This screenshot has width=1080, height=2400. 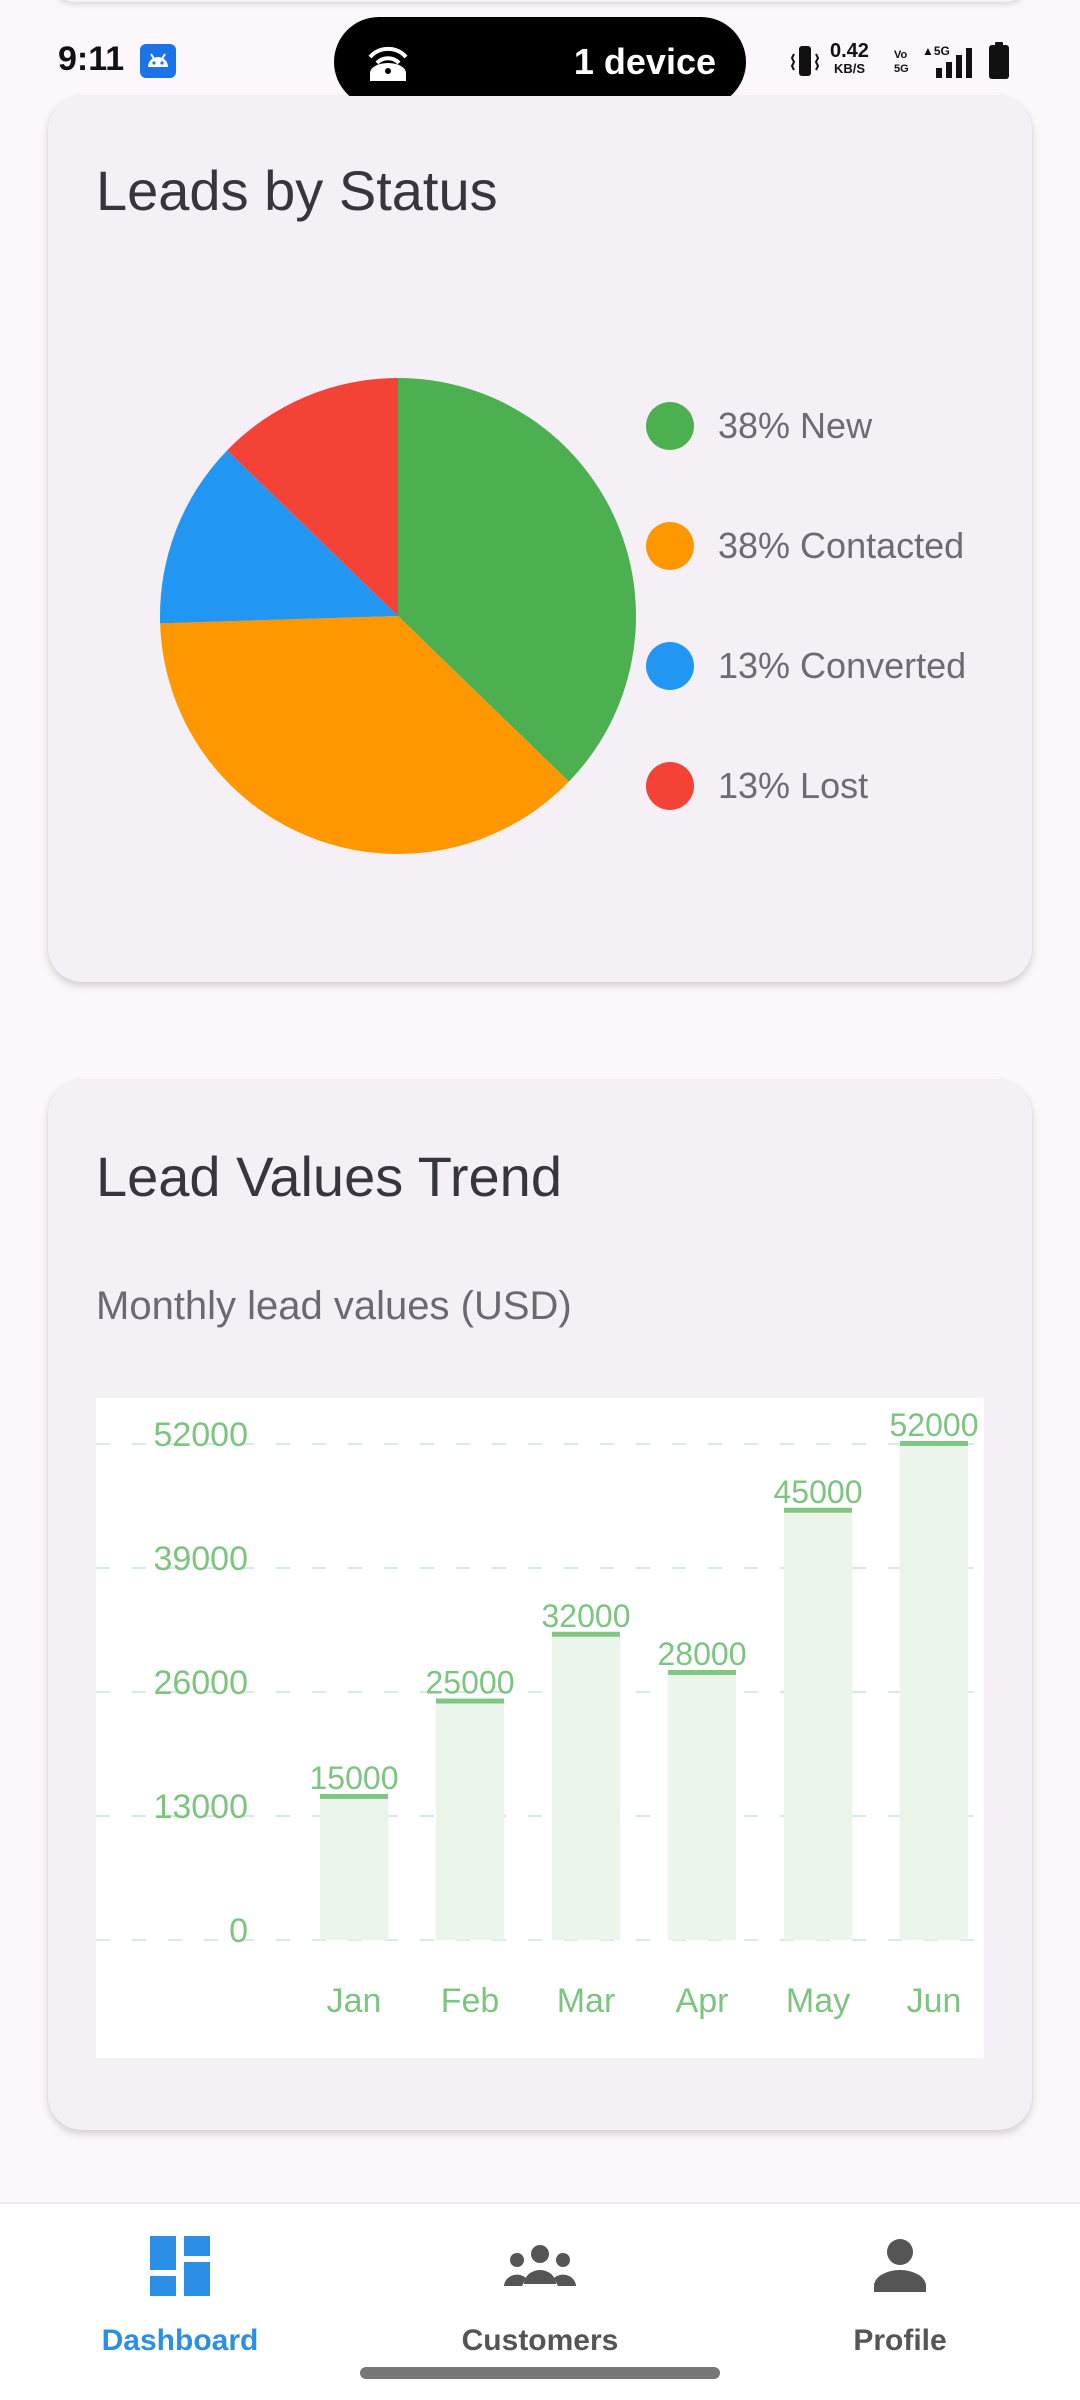 I want to click on x-tick-label: Jun, so click(x=934, y=2001).